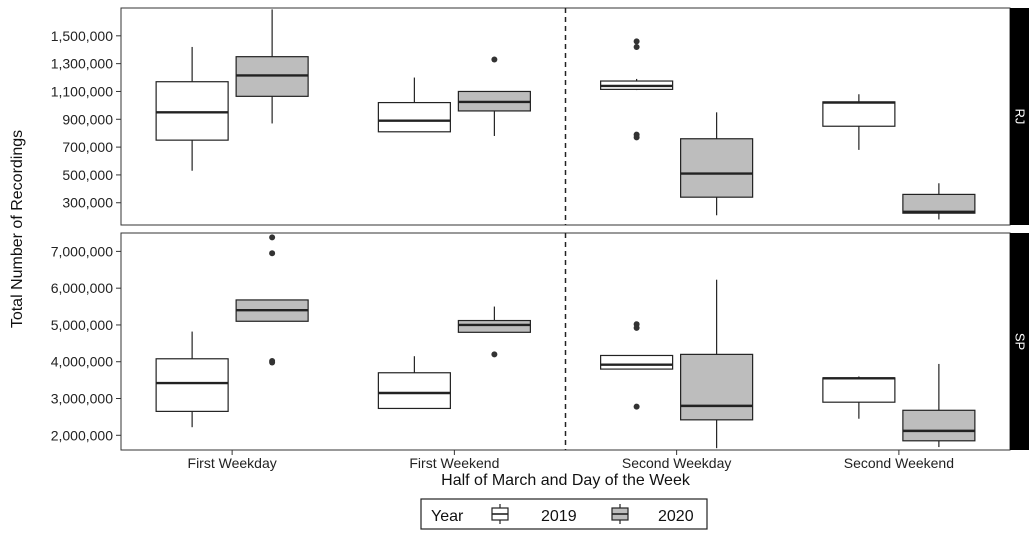 Image resolution: width=1029 pixels, height=535 pixels. I want to click on x-tick-label: Second Weekend, so click(899, 463).